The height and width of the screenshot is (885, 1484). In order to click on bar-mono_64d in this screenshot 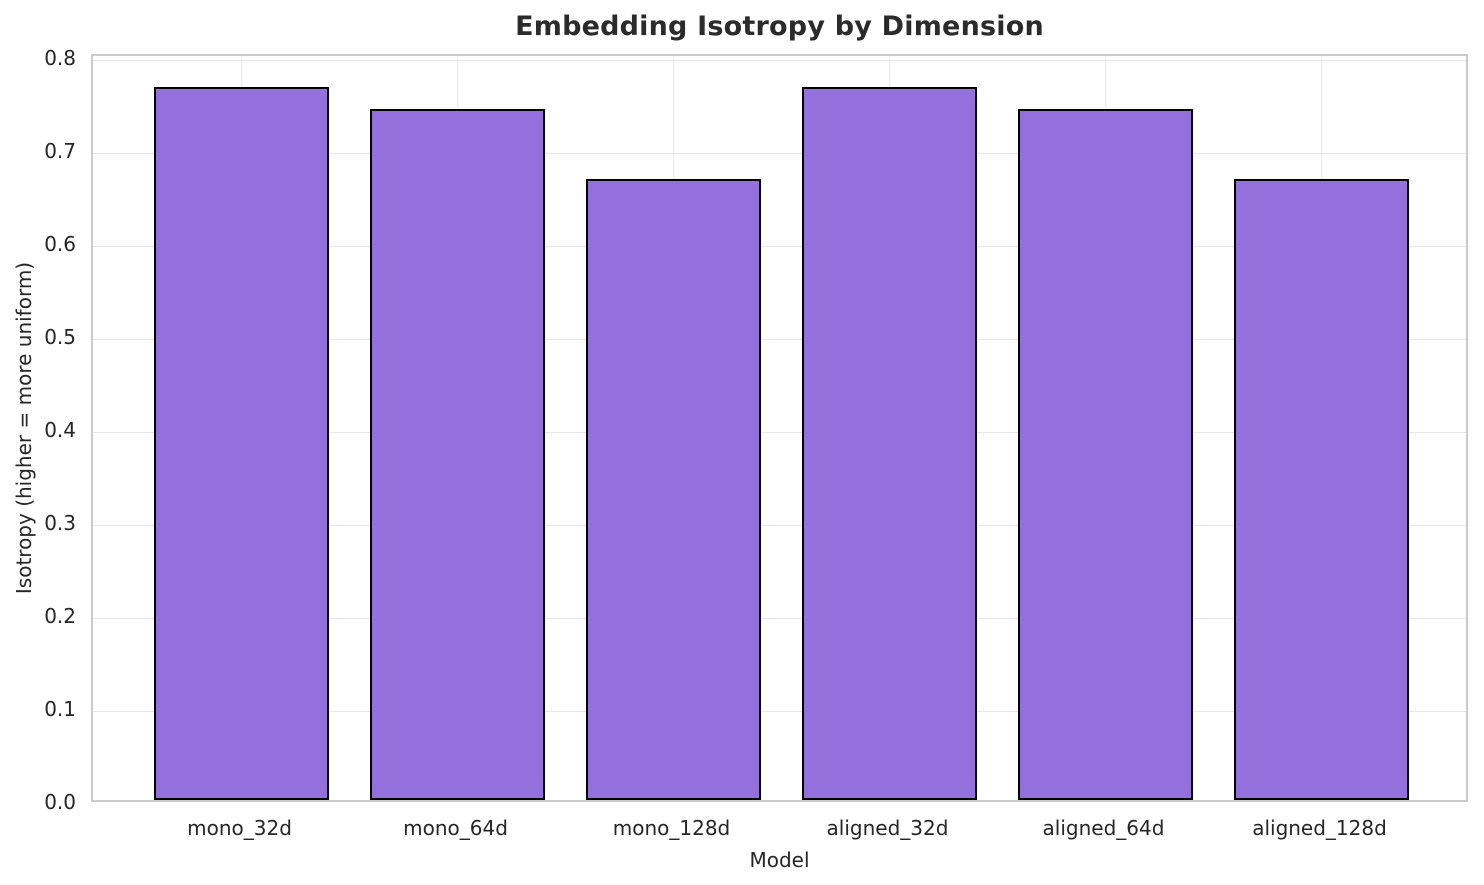, I will do `click(457, 454)`.